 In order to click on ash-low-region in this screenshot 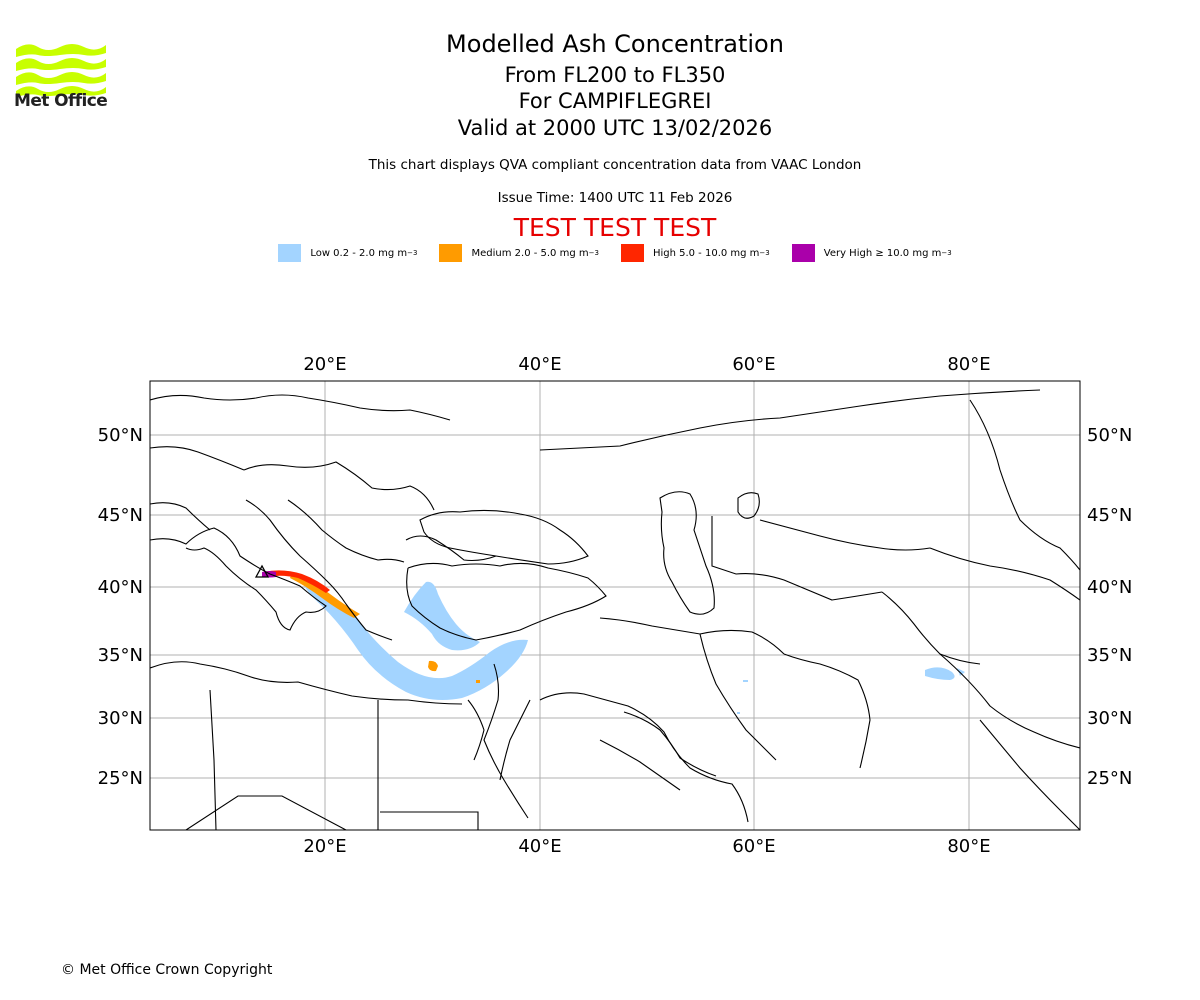, I will do `click(632, 646)`.